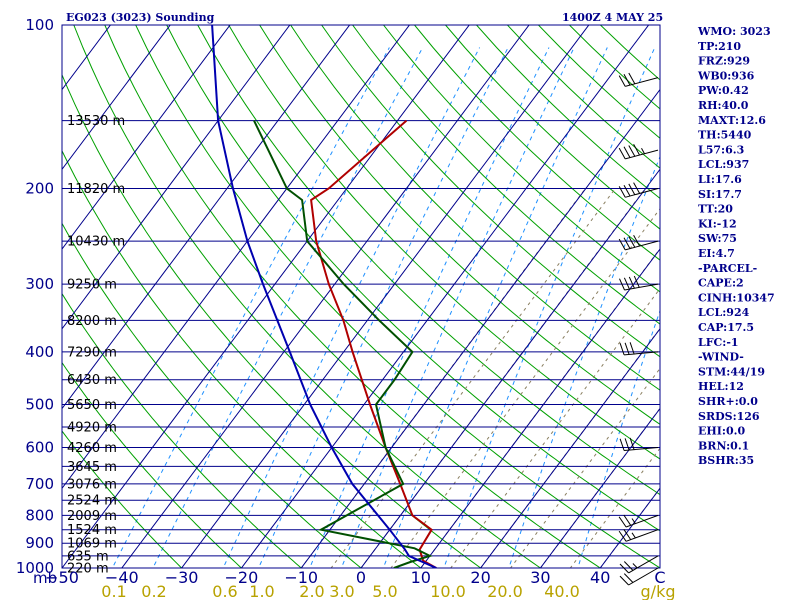 Image resolution: width=800 pixels, height=600 pixels. Describe the element at coordinates (723, 164) in the screenshot. I see `stat-item: LCL:937` at that location.